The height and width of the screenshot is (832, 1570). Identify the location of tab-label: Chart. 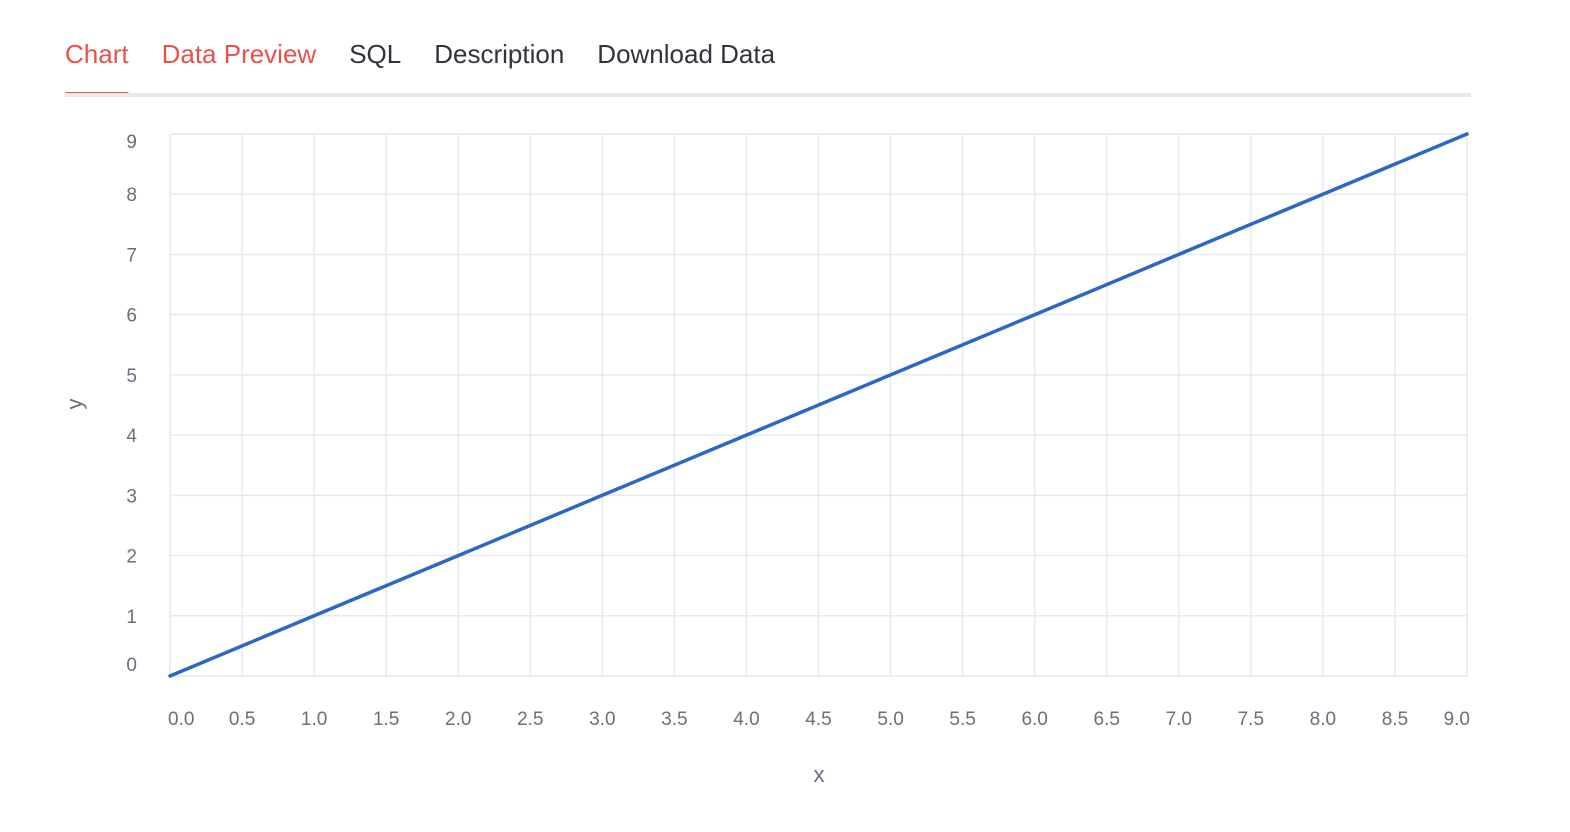
(97, 54).